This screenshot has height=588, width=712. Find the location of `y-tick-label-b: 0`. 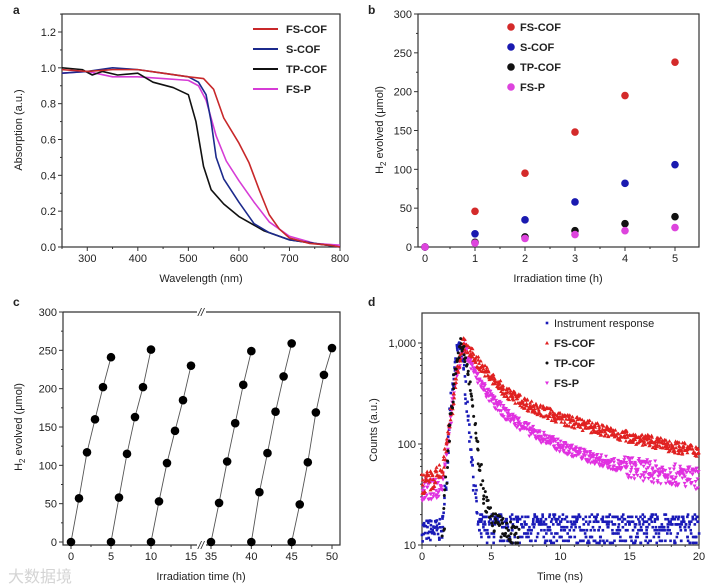

y-tick-label-b: 0 is located at coordinates (409, 248).